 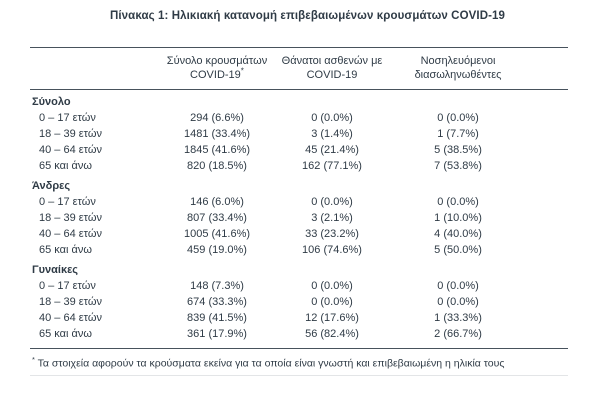 I want to click on col-header-intubated-line2: διασωληνωθέντες, so click(x=458, y=74).